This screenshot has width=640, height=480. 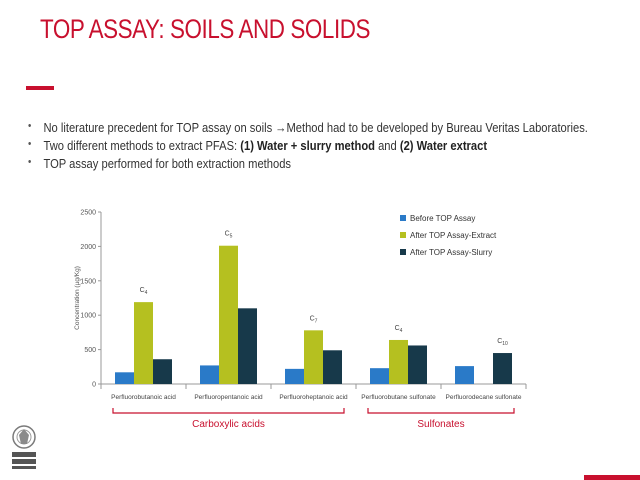 What do you see at coordinates (443, 145) in the screenshot?
I see `bullet-text: (2) Water extract` at bounding box center [443, 145].